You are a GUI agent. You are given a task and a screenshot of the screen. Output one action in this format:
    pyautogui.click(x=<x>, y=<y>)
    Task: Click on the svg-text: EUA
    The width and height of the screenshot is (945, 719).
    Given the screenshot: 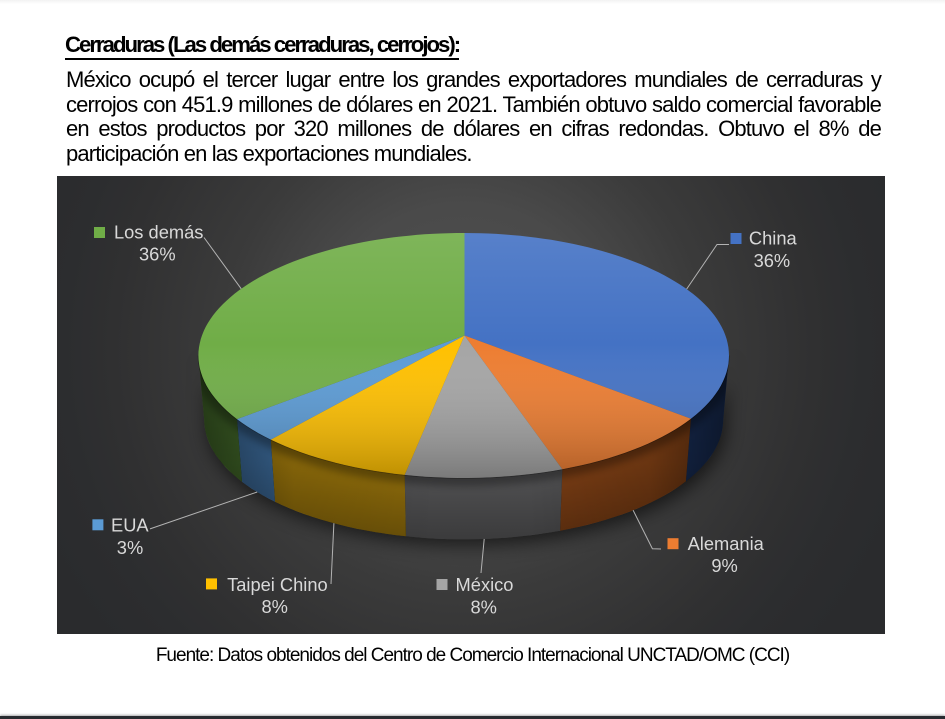 What is the action you would take?
    pyautogui.click(x=130, y=525)
    